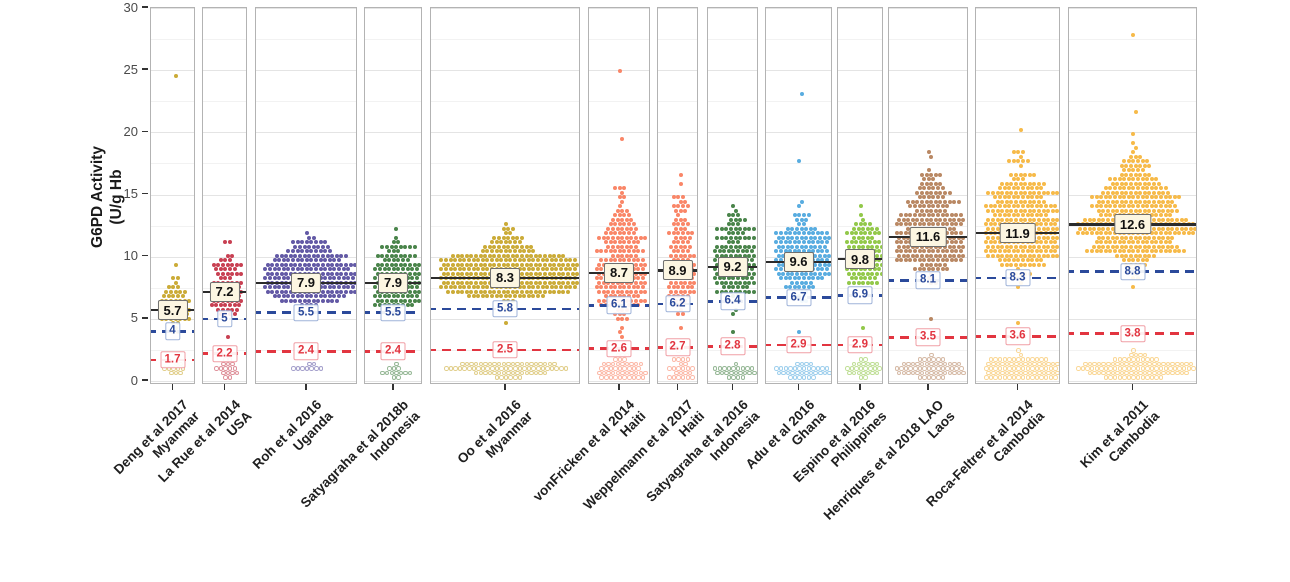 Image resolution: width=1290 pixels, height=582 pixels. Describe the element at coordinates (732, 301) in the screenshot. I see `blue-value-label: 6.4` at that location.